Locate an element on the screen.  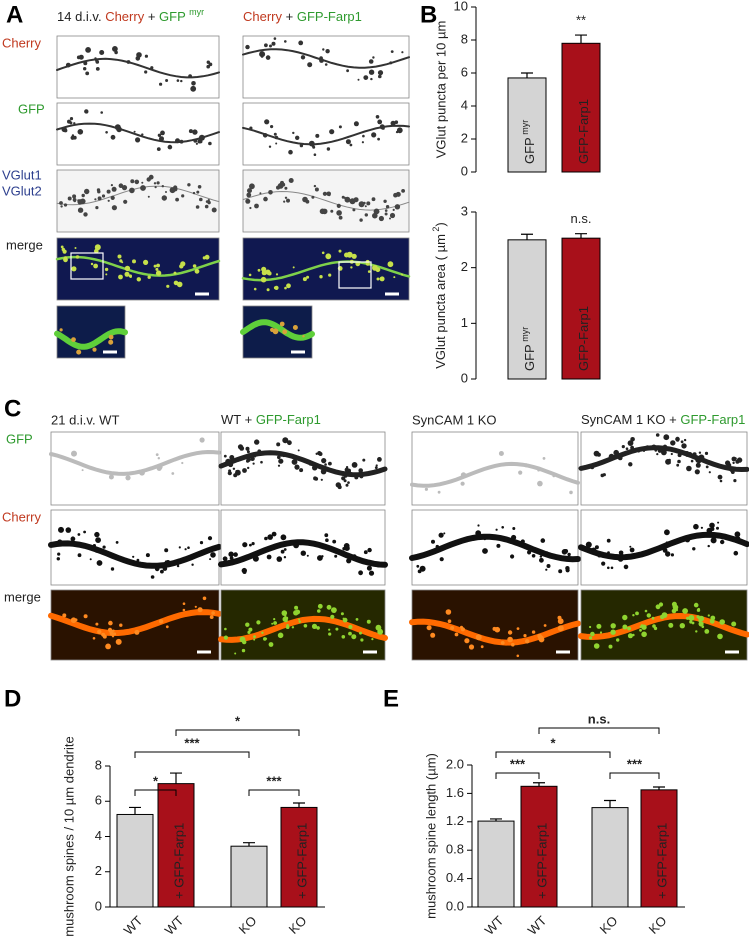
y-tick-label: 8 is located at coordinates (98, 764).